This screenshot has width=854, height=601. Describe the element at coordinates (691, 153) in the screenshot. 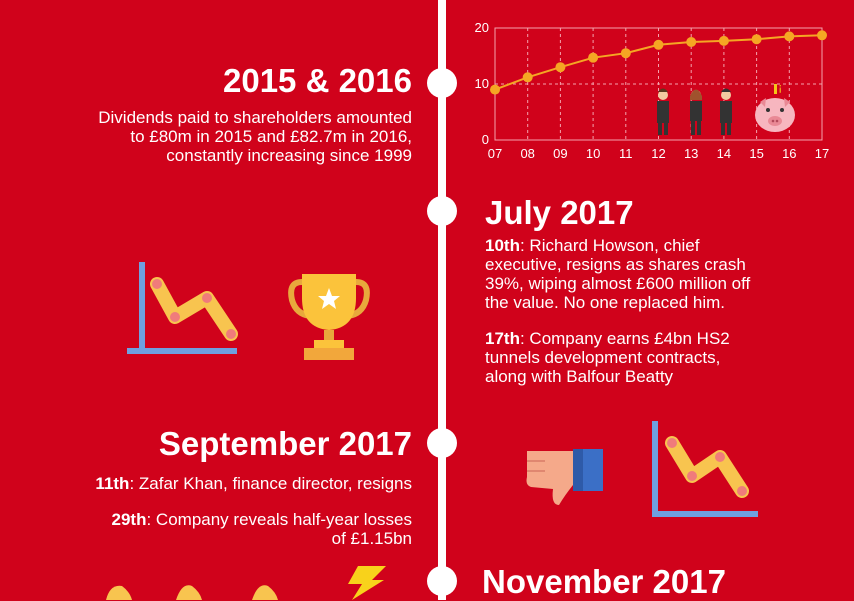

I see `x-tick-label: 13` at that location.